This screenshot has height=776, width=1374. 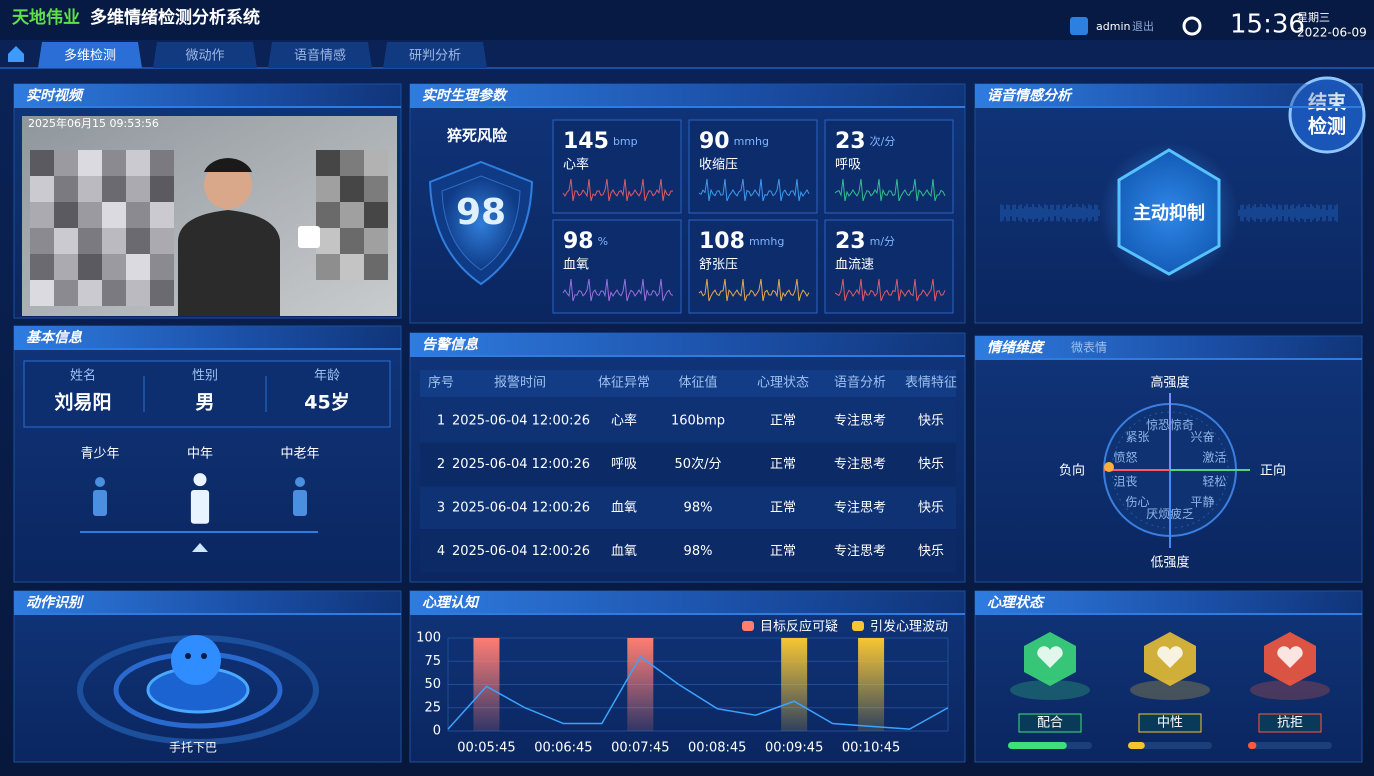 What do you see at coordinates (1137, 502) in the screenshot?
I see `emotion-word: 伤心` at bounding box center [1137, 502].